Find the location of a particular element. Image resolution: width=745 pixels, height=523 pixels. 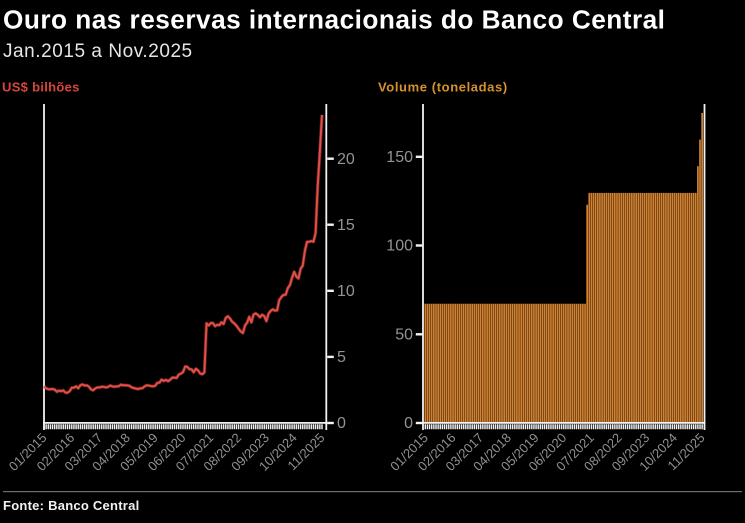

svg-text: Fonte: Banco Central is located at coordinates (71, 505).